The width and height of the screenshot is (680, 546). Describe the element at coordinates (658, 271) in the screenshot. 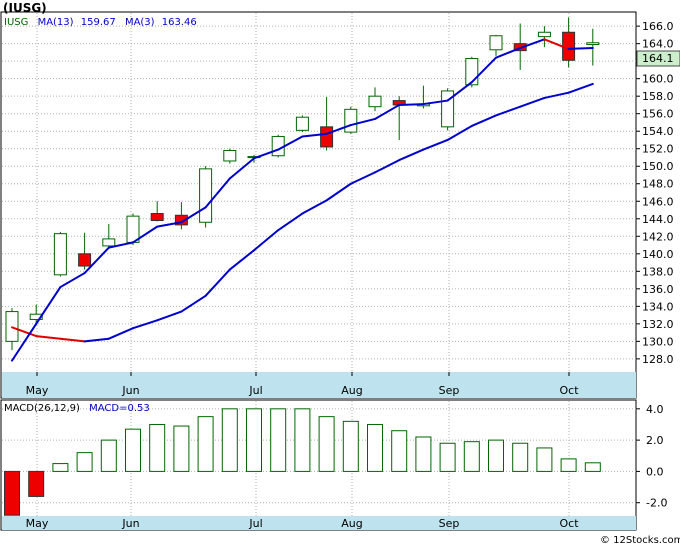

I see `y-tick-label: 138.0` at that location.